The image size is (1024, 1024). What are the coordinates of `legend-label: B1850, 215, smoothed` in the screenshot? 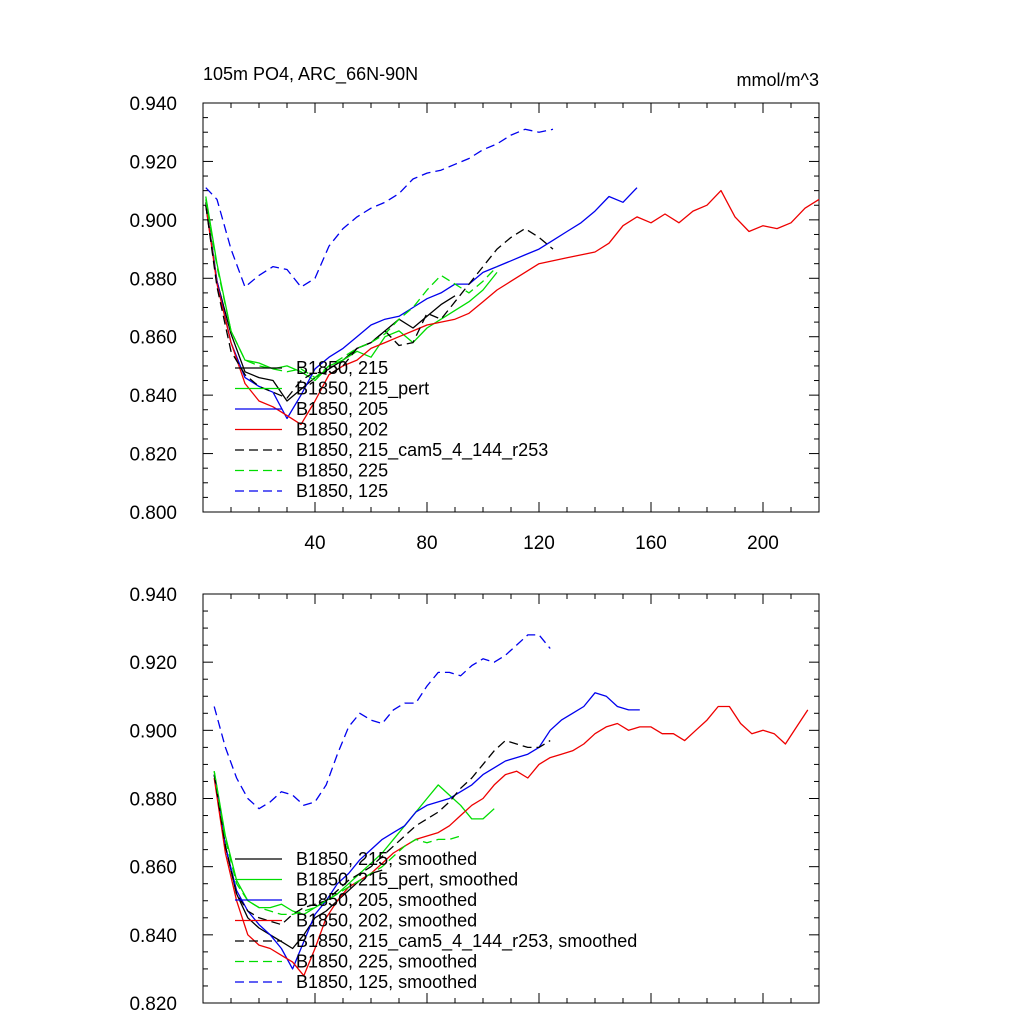 It's located at (386, 859).